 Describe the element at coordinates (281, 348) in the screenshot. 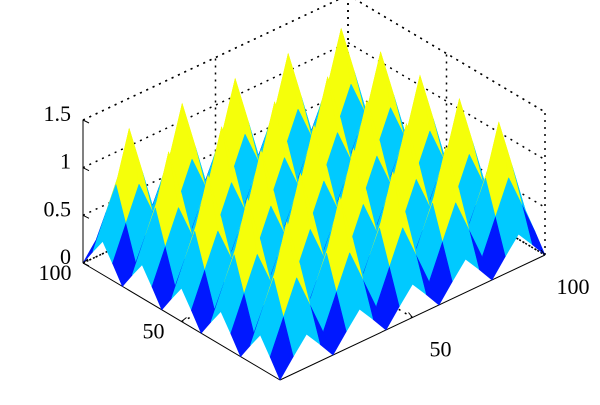

I see `surface-patch` at that location.